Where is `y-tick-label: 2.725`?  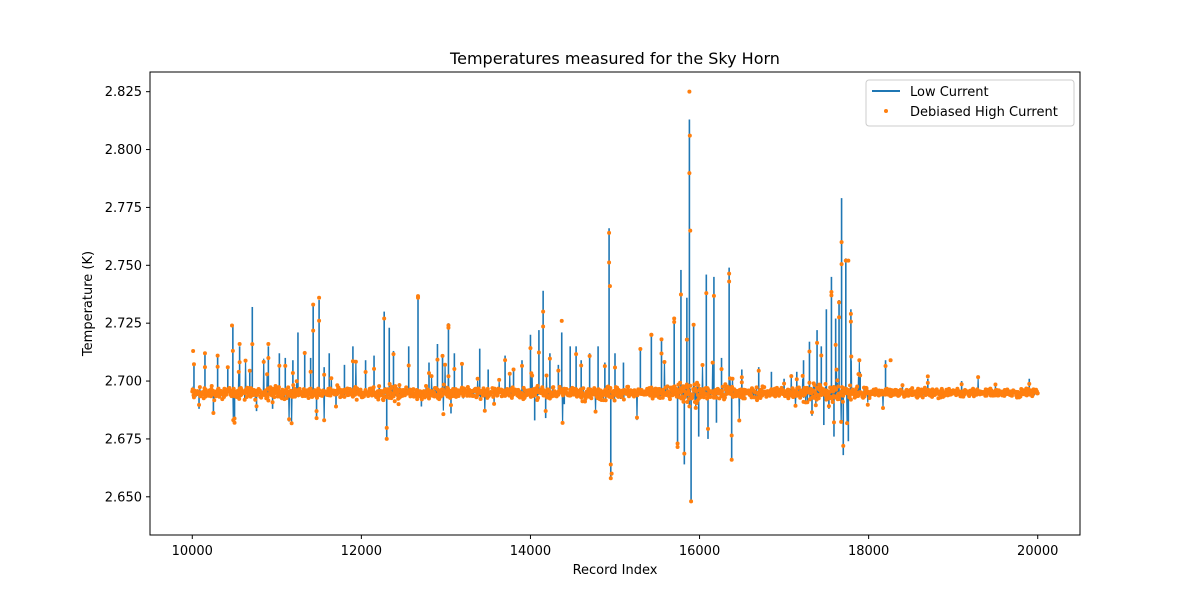 y-tick-label: 2.725 is located at coordinates (123, 324).